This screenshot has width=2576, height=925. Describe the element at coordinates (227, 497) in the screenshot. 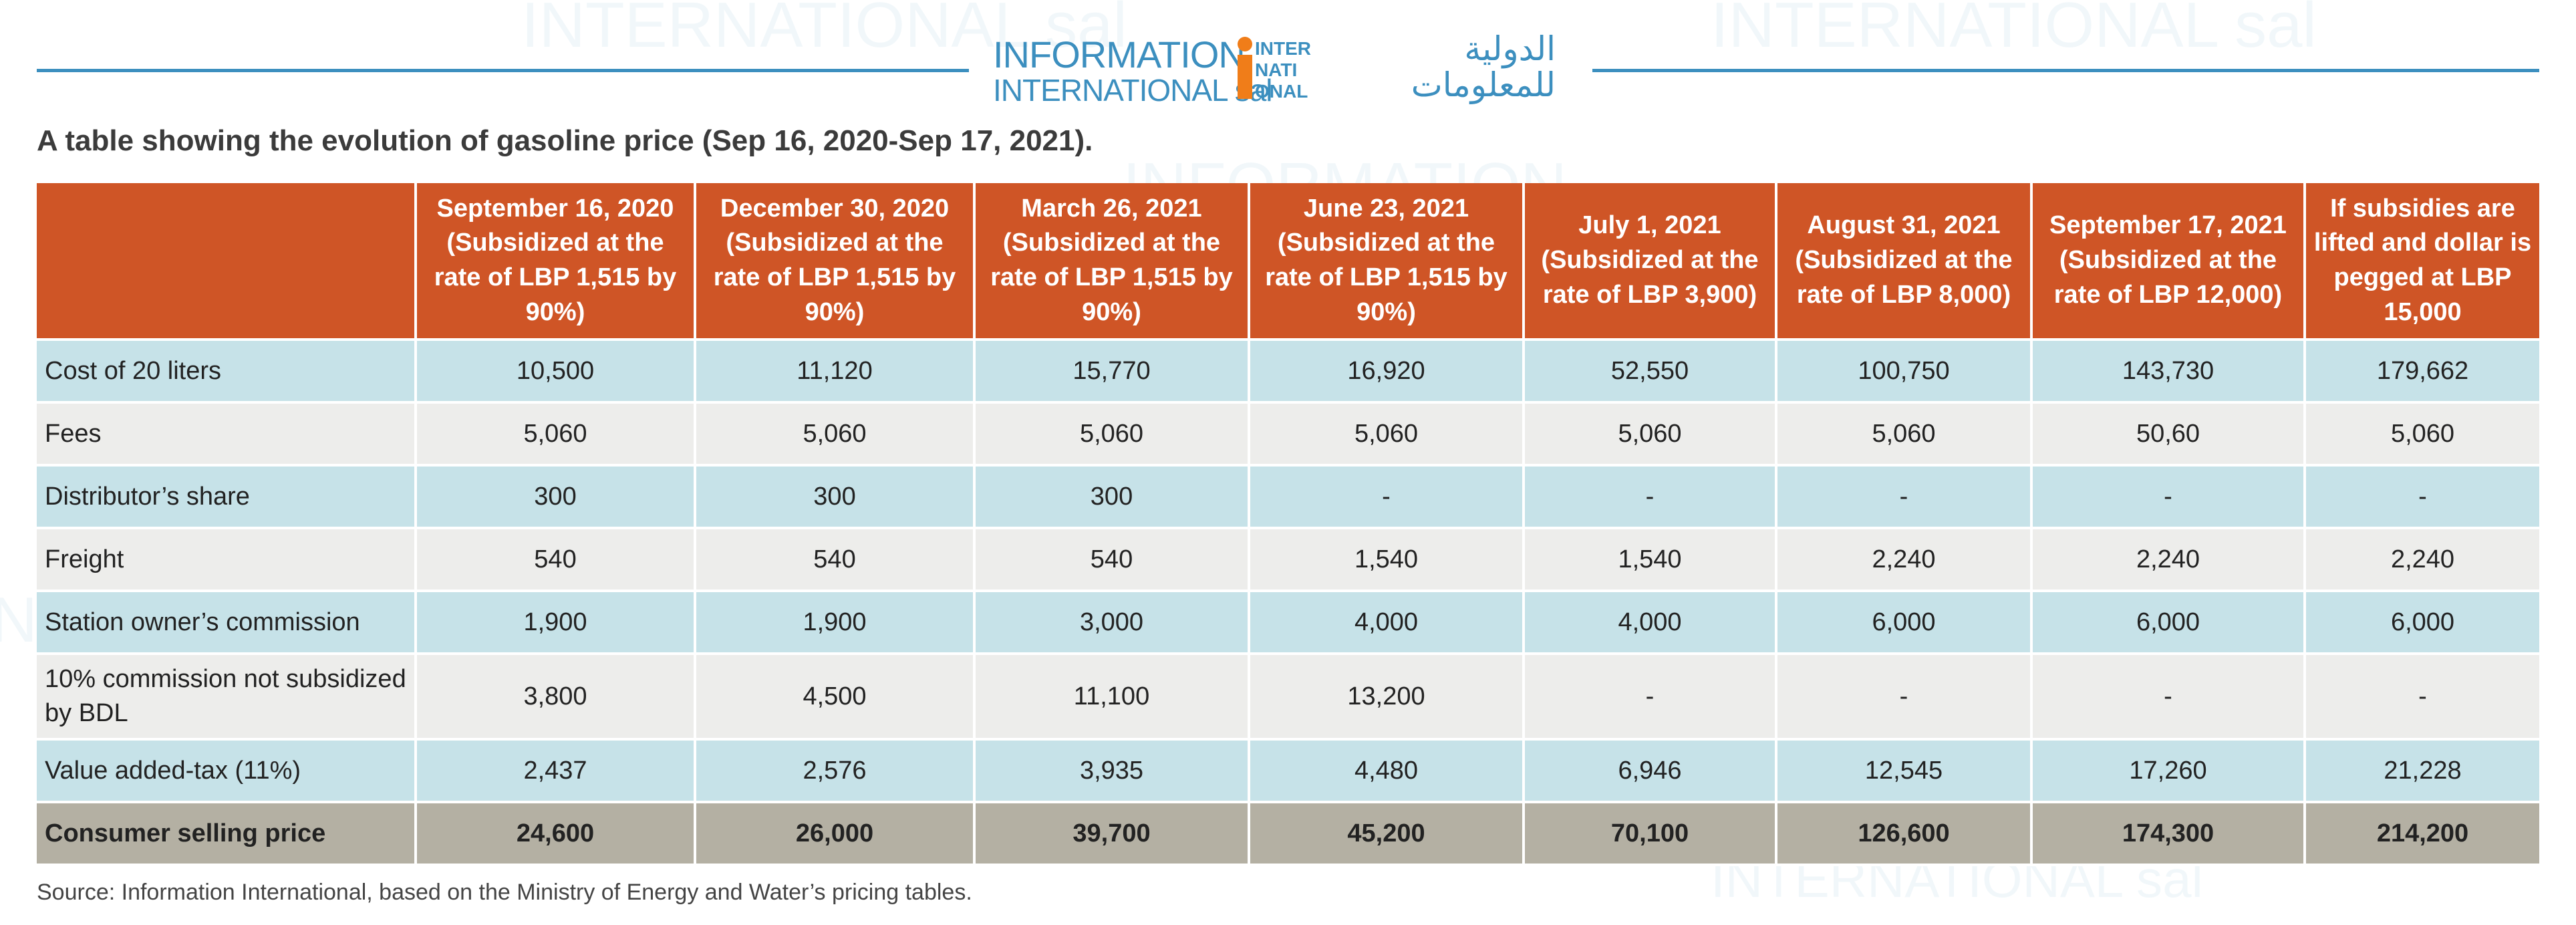

I see `row-label: Distributor’s share` at that location.